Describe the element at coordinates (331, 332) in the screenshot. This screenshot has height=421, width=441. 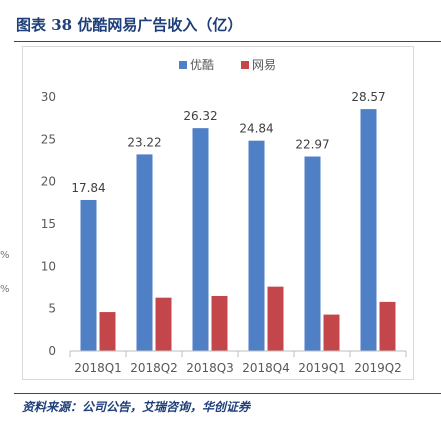
I see `bar-netease-2019Q1` at that location.